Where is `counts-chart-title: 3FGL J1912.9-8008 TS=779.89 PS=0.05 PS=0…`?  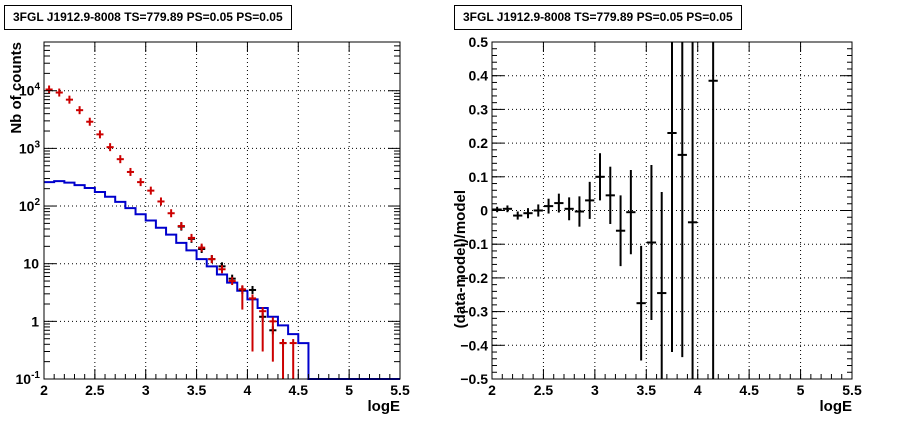
counts-chart-title: 3FGL J1912.9-8008 TS=779.89 PS=0.05 PS=0… is located at coordinates (148, 17).